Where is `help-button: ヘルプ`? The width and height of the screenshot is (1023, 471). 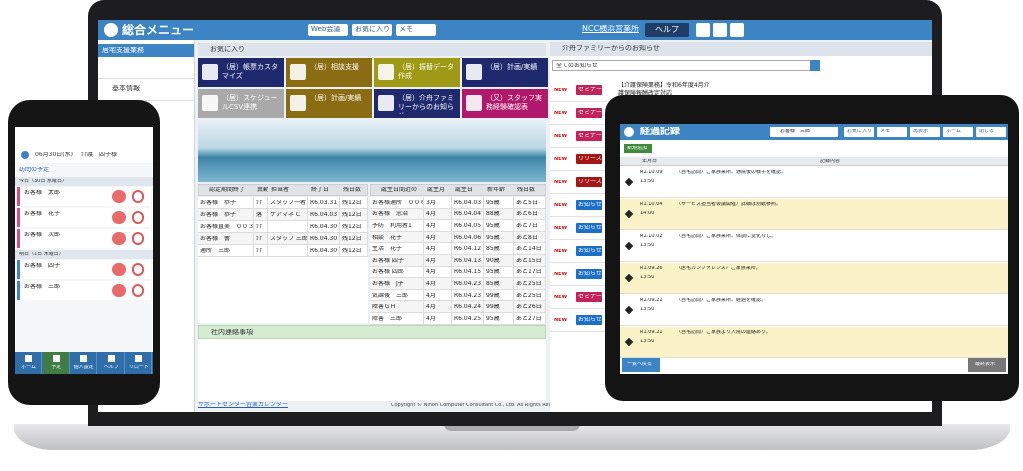 help-button: ヘルプ is located at coordinates (667, 30).